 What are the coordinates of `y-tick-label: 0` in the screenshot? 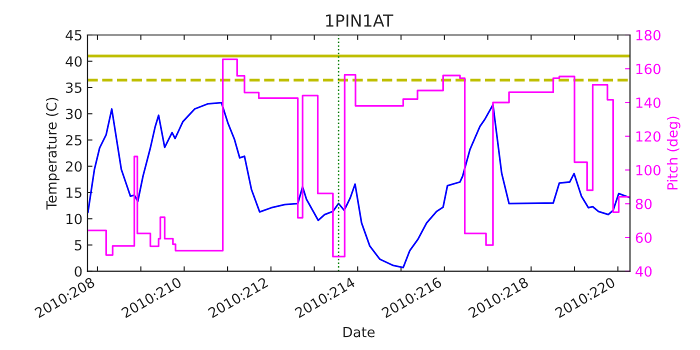 It's located at (78, 271).